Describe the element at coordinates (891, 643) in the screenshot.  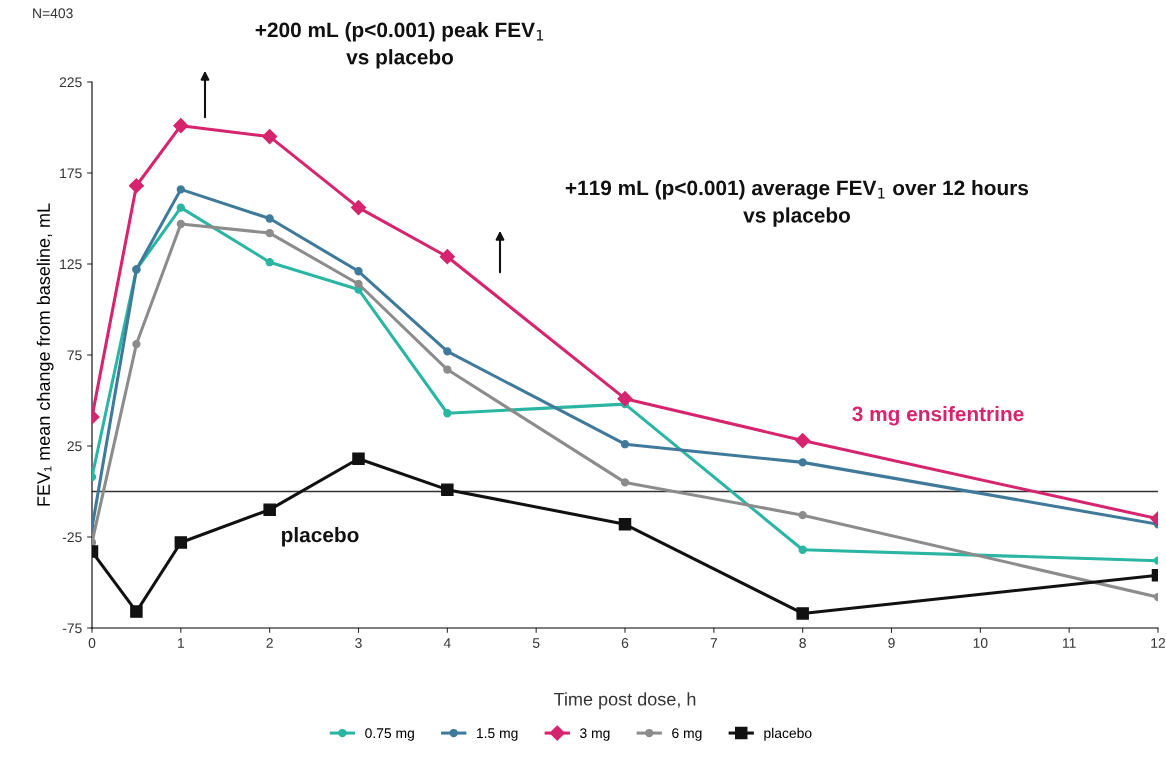
I see `x-tick-label: 9` at that location.